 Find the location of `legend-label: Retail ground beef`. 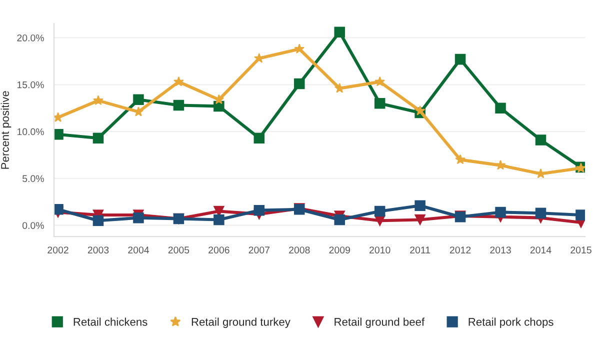

legend-label: Retail ground beef is located at coordinates (379, 323).